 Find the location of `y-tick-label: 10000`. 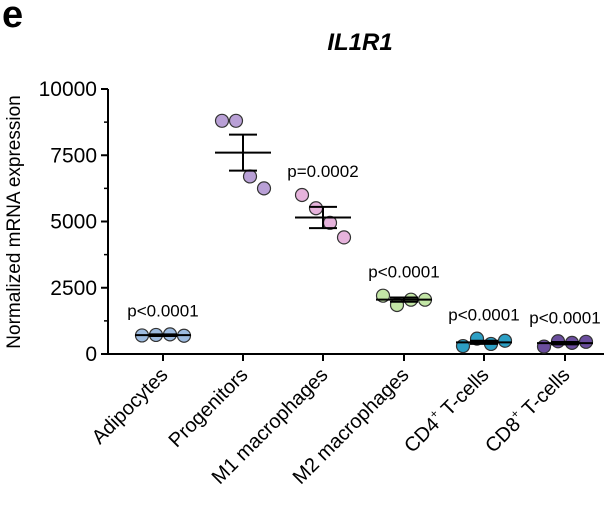

y-tick-label: 10000 is located at coordinates (68, 89).